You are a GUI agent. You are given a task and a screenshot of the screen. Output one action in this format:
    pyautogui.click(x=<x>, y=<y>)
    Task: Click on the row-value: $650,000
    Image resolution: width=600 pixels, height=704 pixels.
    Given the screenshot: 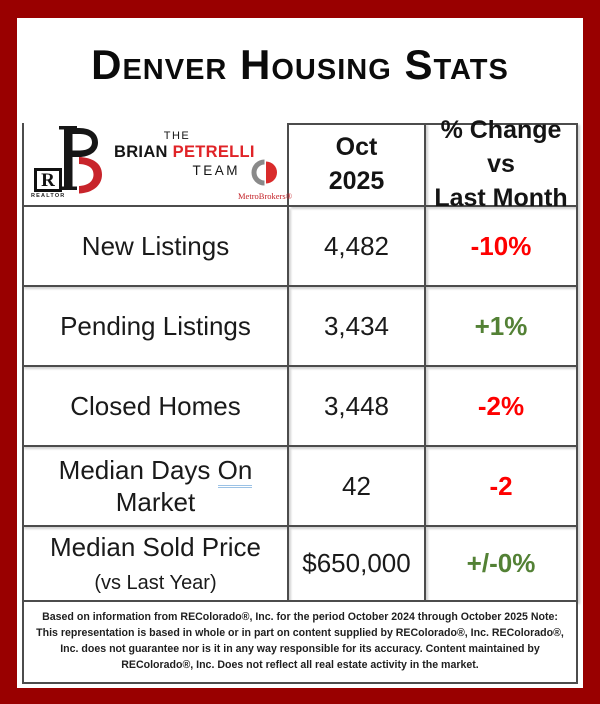 What is the action you would take?
    pyautogui.click(x=356, y=563)
    